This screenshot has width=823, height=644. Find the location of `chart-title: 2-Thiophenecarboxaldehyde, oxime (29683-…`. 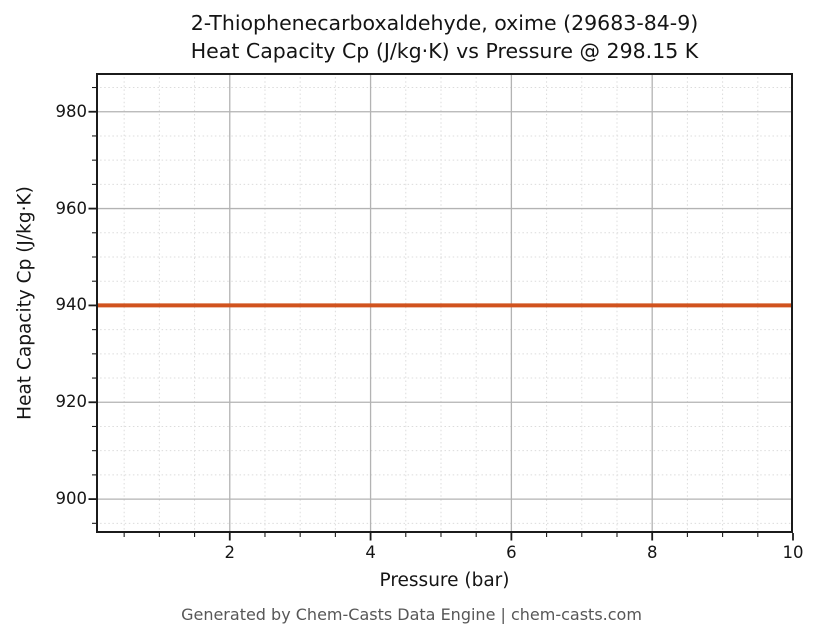

chart-title: 2-Thiophenecarboxaldehyde, oxime (29683-… is located at coordinates (444, 37).